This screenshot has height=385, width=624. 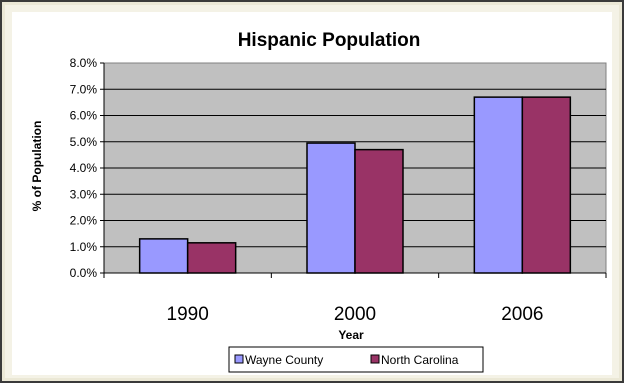 What do you see at coordinates (163, 256) in the screenshot?
I see `bar-wayne-county-1990` at bounding box center [163, 256].